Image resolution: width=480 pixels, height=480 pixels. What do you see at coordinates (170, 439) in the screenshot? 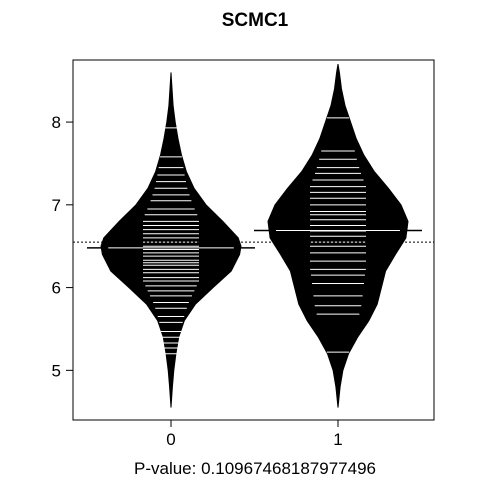
I see `x-tick-label: 0` at bounding box center [170, 439].